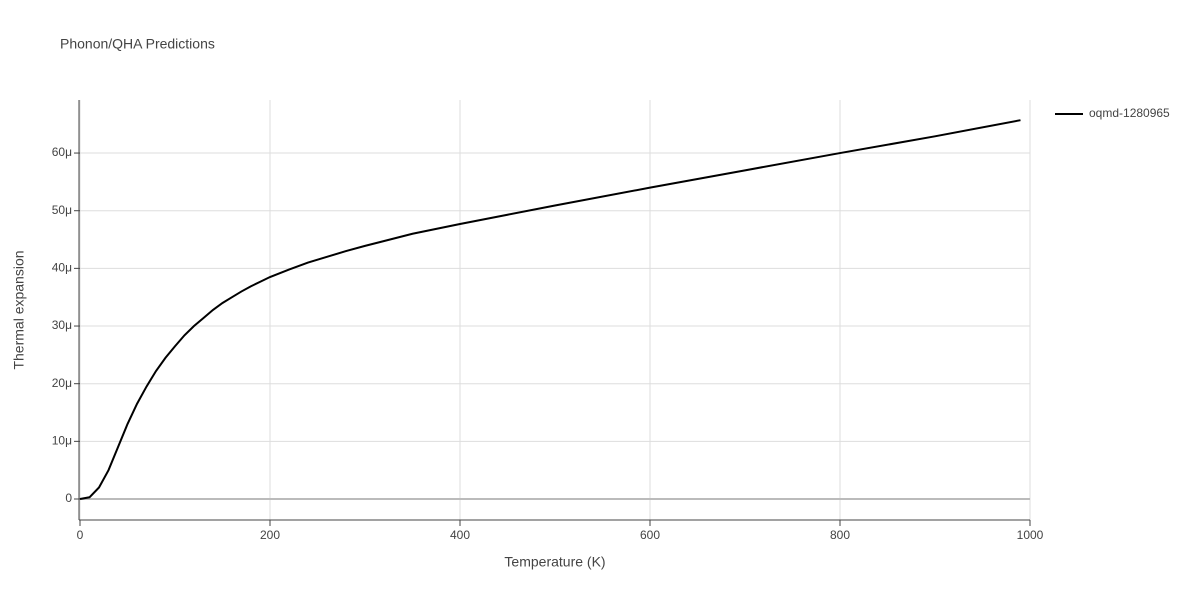  Describe the element at coordinates (62, 325) in the screenshot. I see `y-tick-label: 30μ` at that location.